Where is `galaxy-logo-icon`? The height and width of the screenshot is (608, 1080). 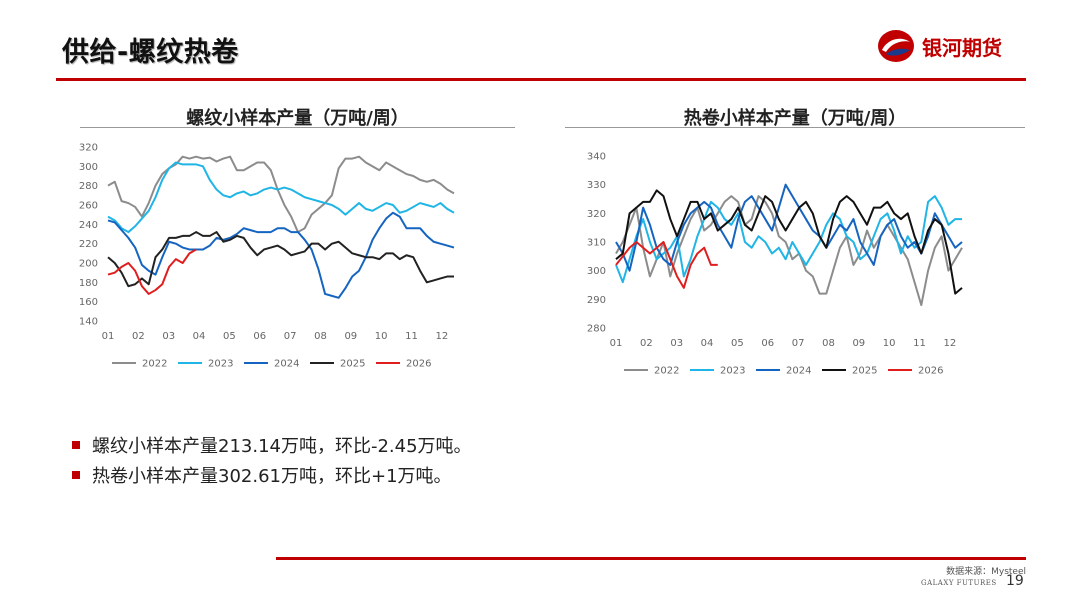
galaxy-logo-icon is located at coordinates (896, 46).